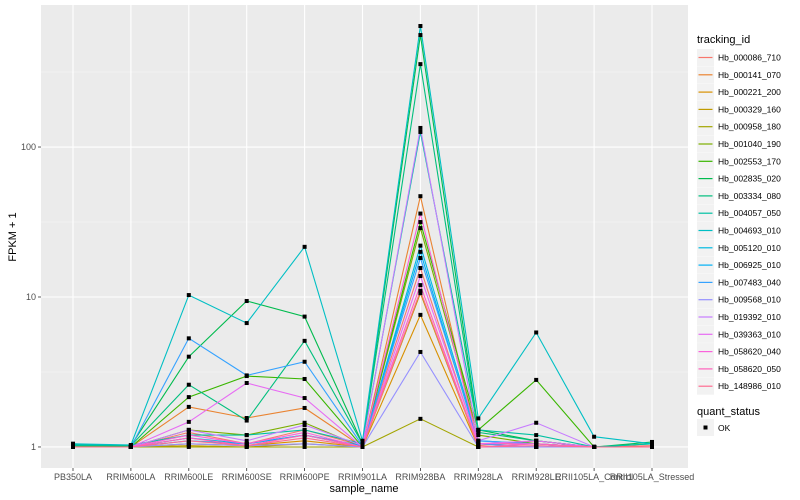 The image size is (800, 500). I want to click on x-tick-label: RRIM928LE, so click(536, 477).